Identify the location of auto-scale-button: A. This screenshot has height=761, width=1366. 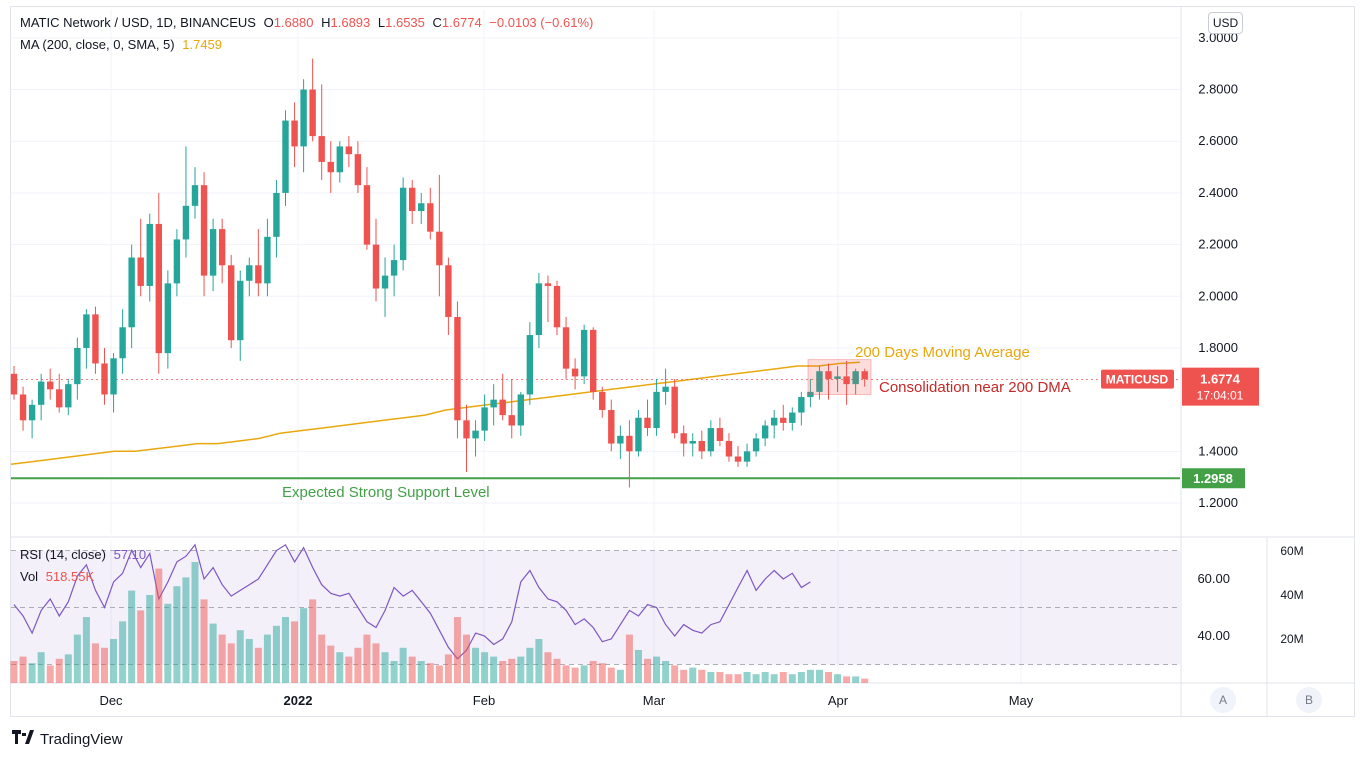
(1223, 700).